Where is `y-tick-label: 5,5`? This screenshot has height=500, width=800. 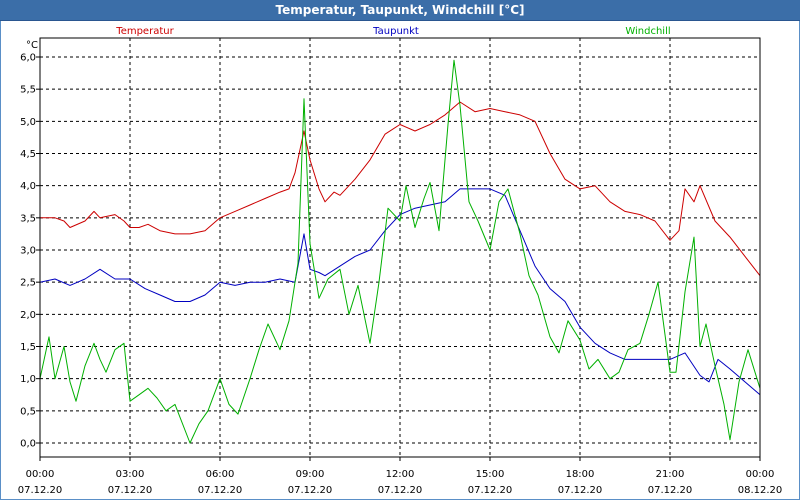 y-tick-label: 5,5 is located at coordinates (28, 90).